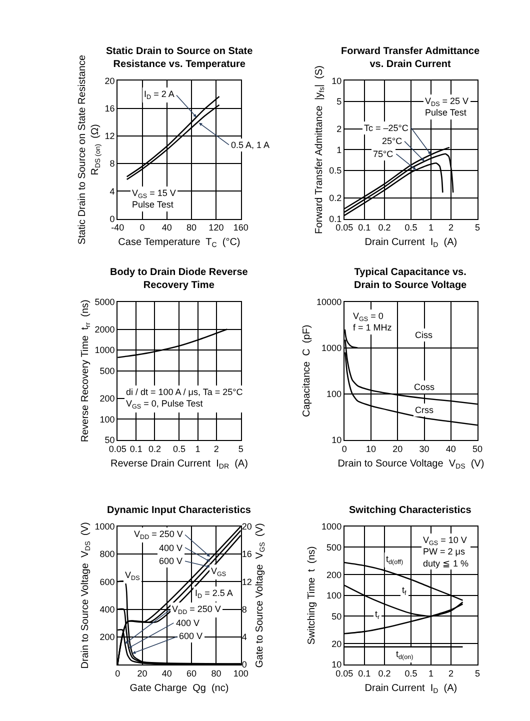  I want to click on x-tick-label: 60, so click(191, 673).